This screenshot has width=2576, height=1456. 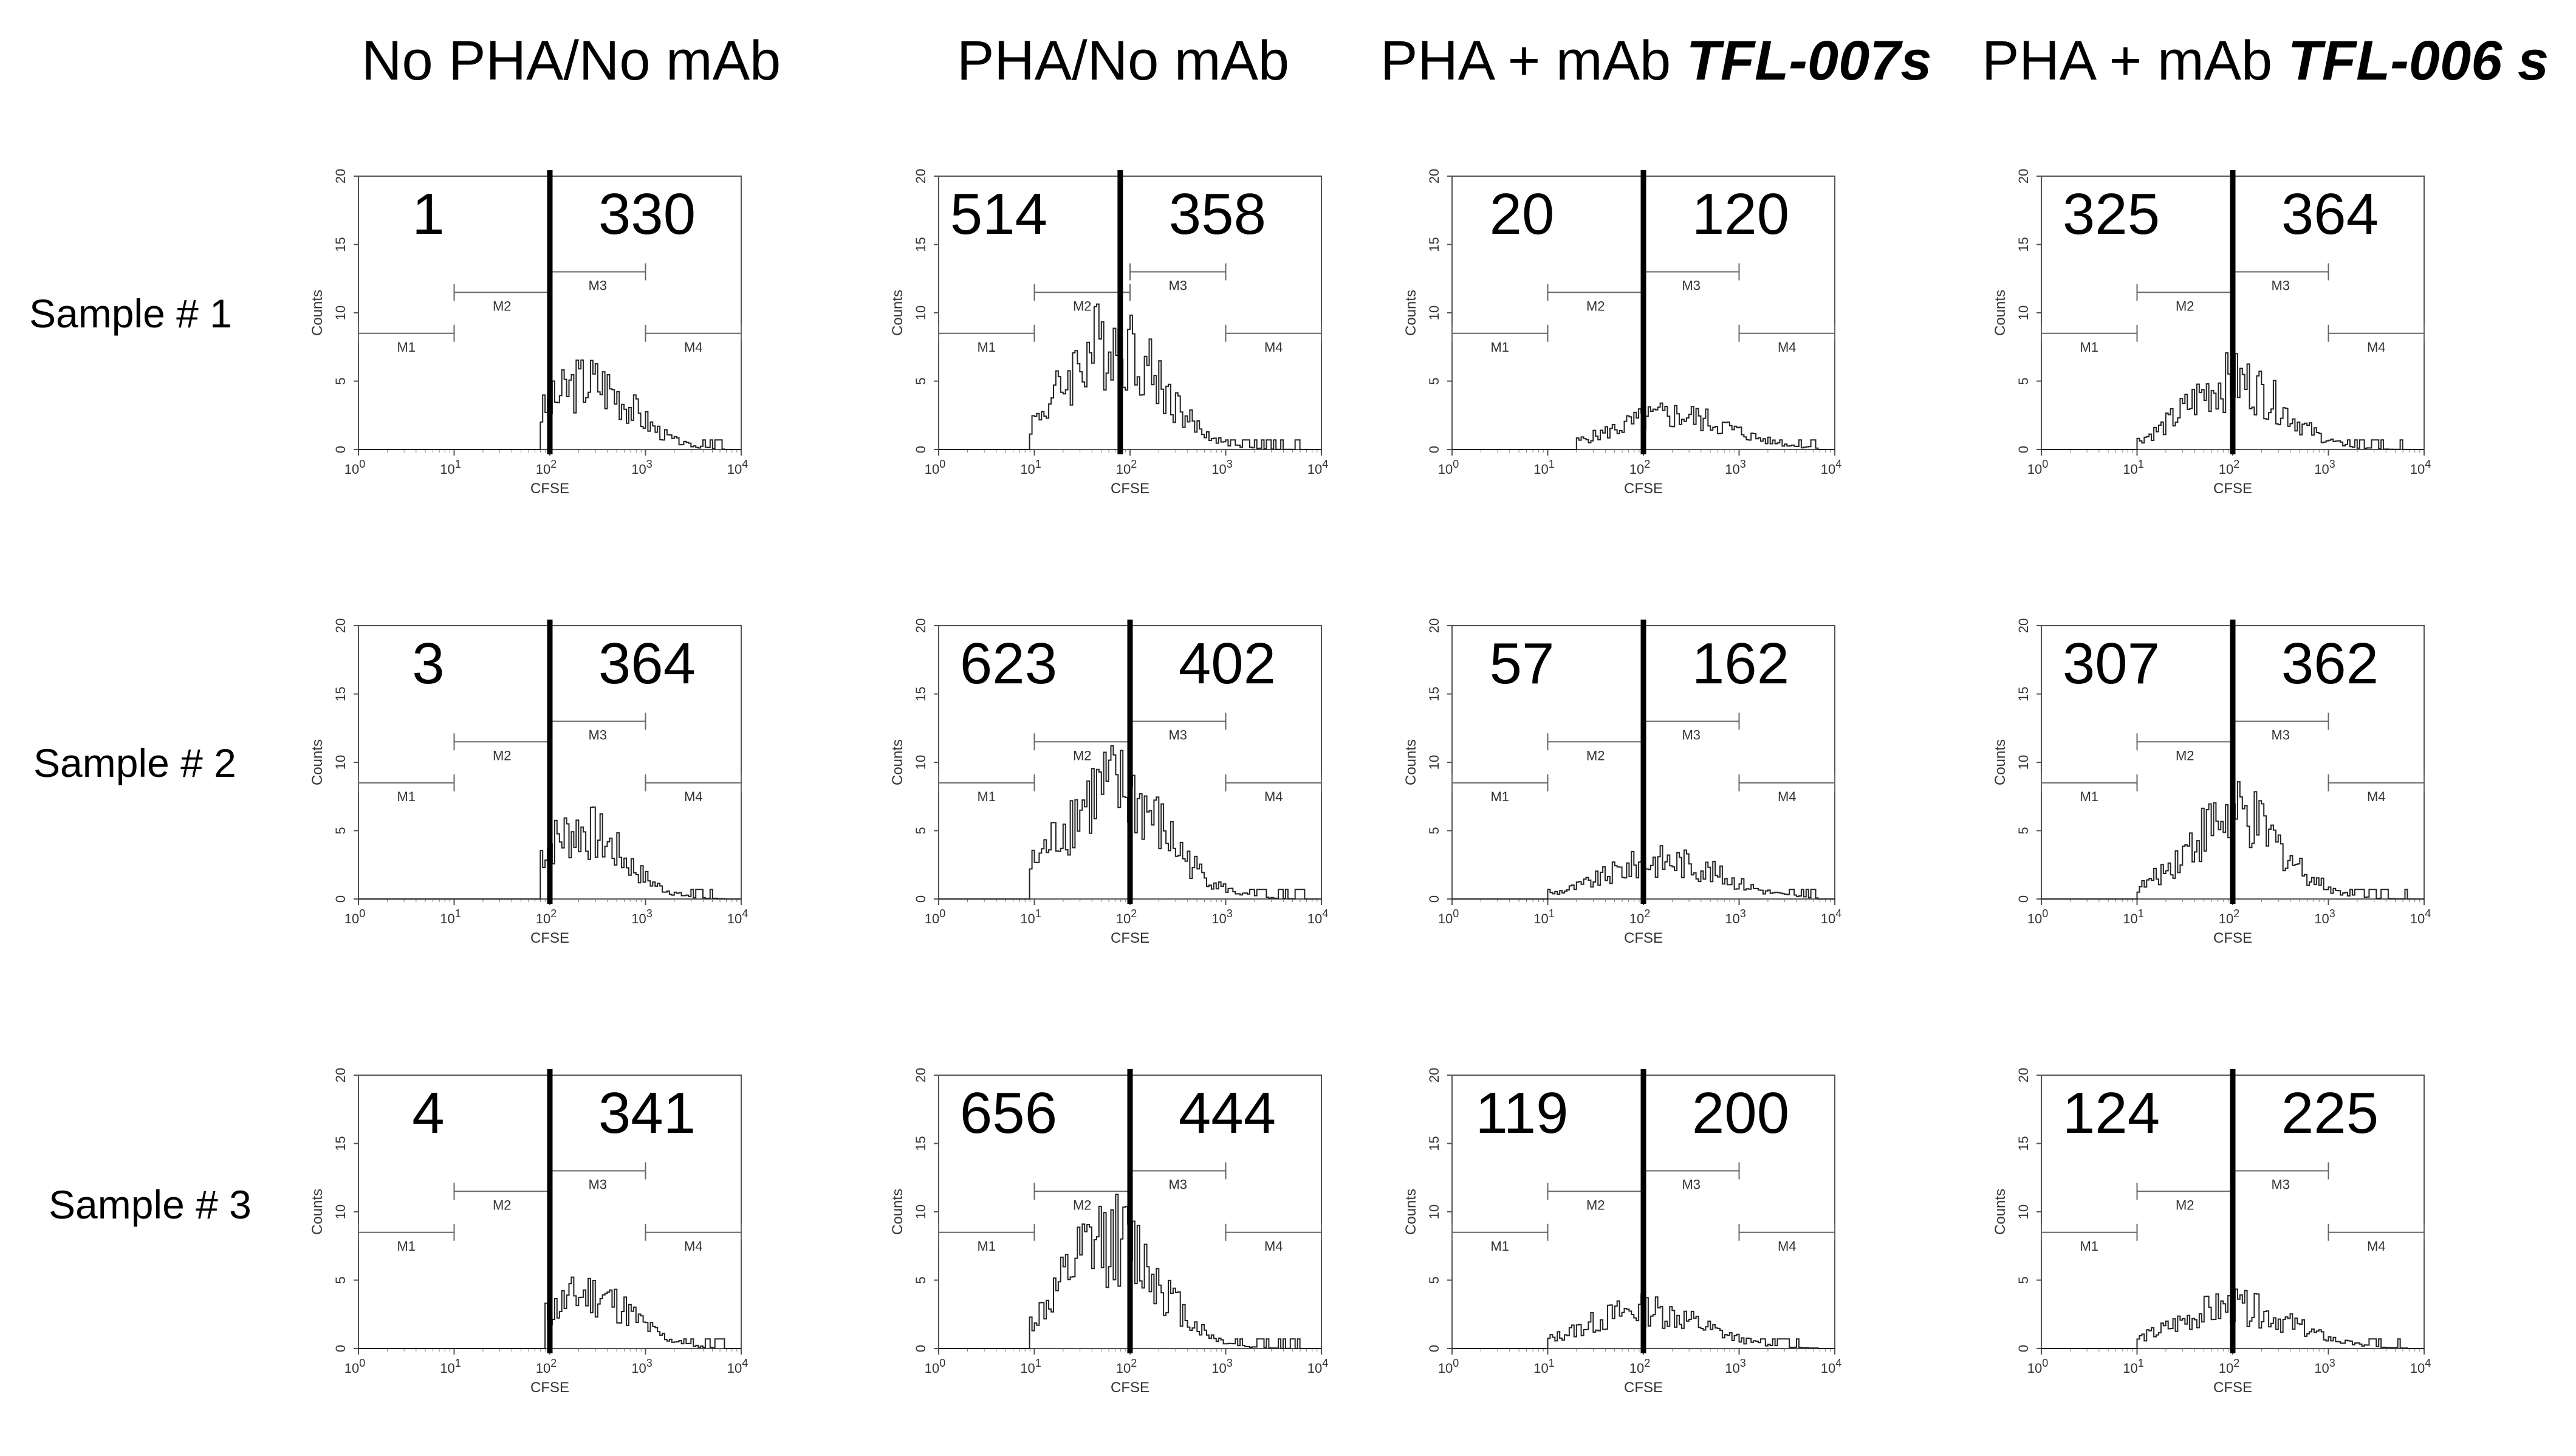 I want to click on column-header-pha-tfl-007s: PHA + mAb TFL-007s, so click(x=1656, y=61).